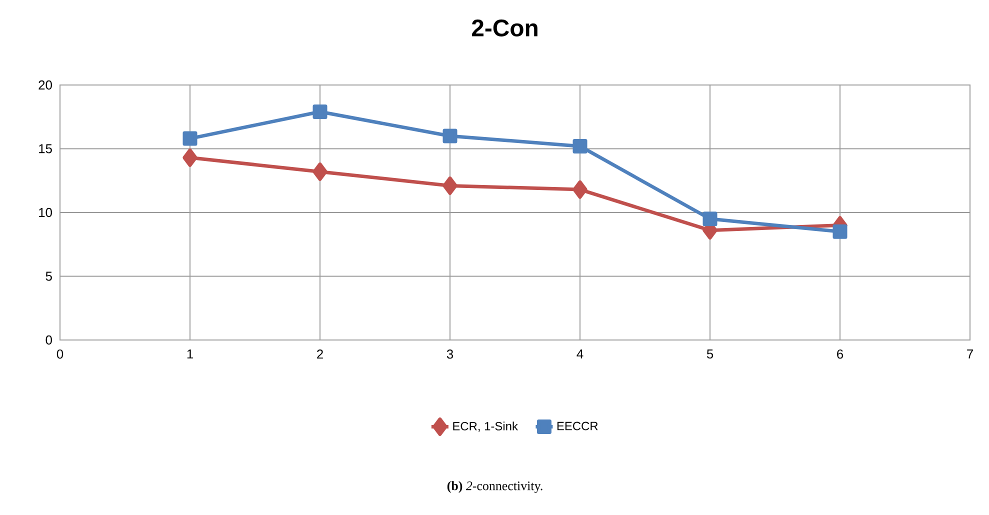 The width and height of the screenshot is (989, 515). What do you see at coordinates (320, 354) in the screenshot?
I see `x-tick-label: 2` at bounding box center [320, 354].